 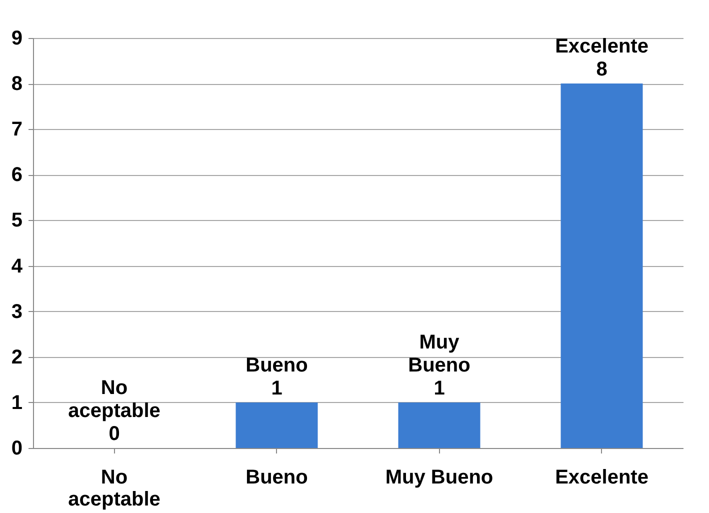 What do you see at coordinates (277, 477) in the screenshot?
I see `x-tick-label: Bueno` at bounding box center [277, 477].